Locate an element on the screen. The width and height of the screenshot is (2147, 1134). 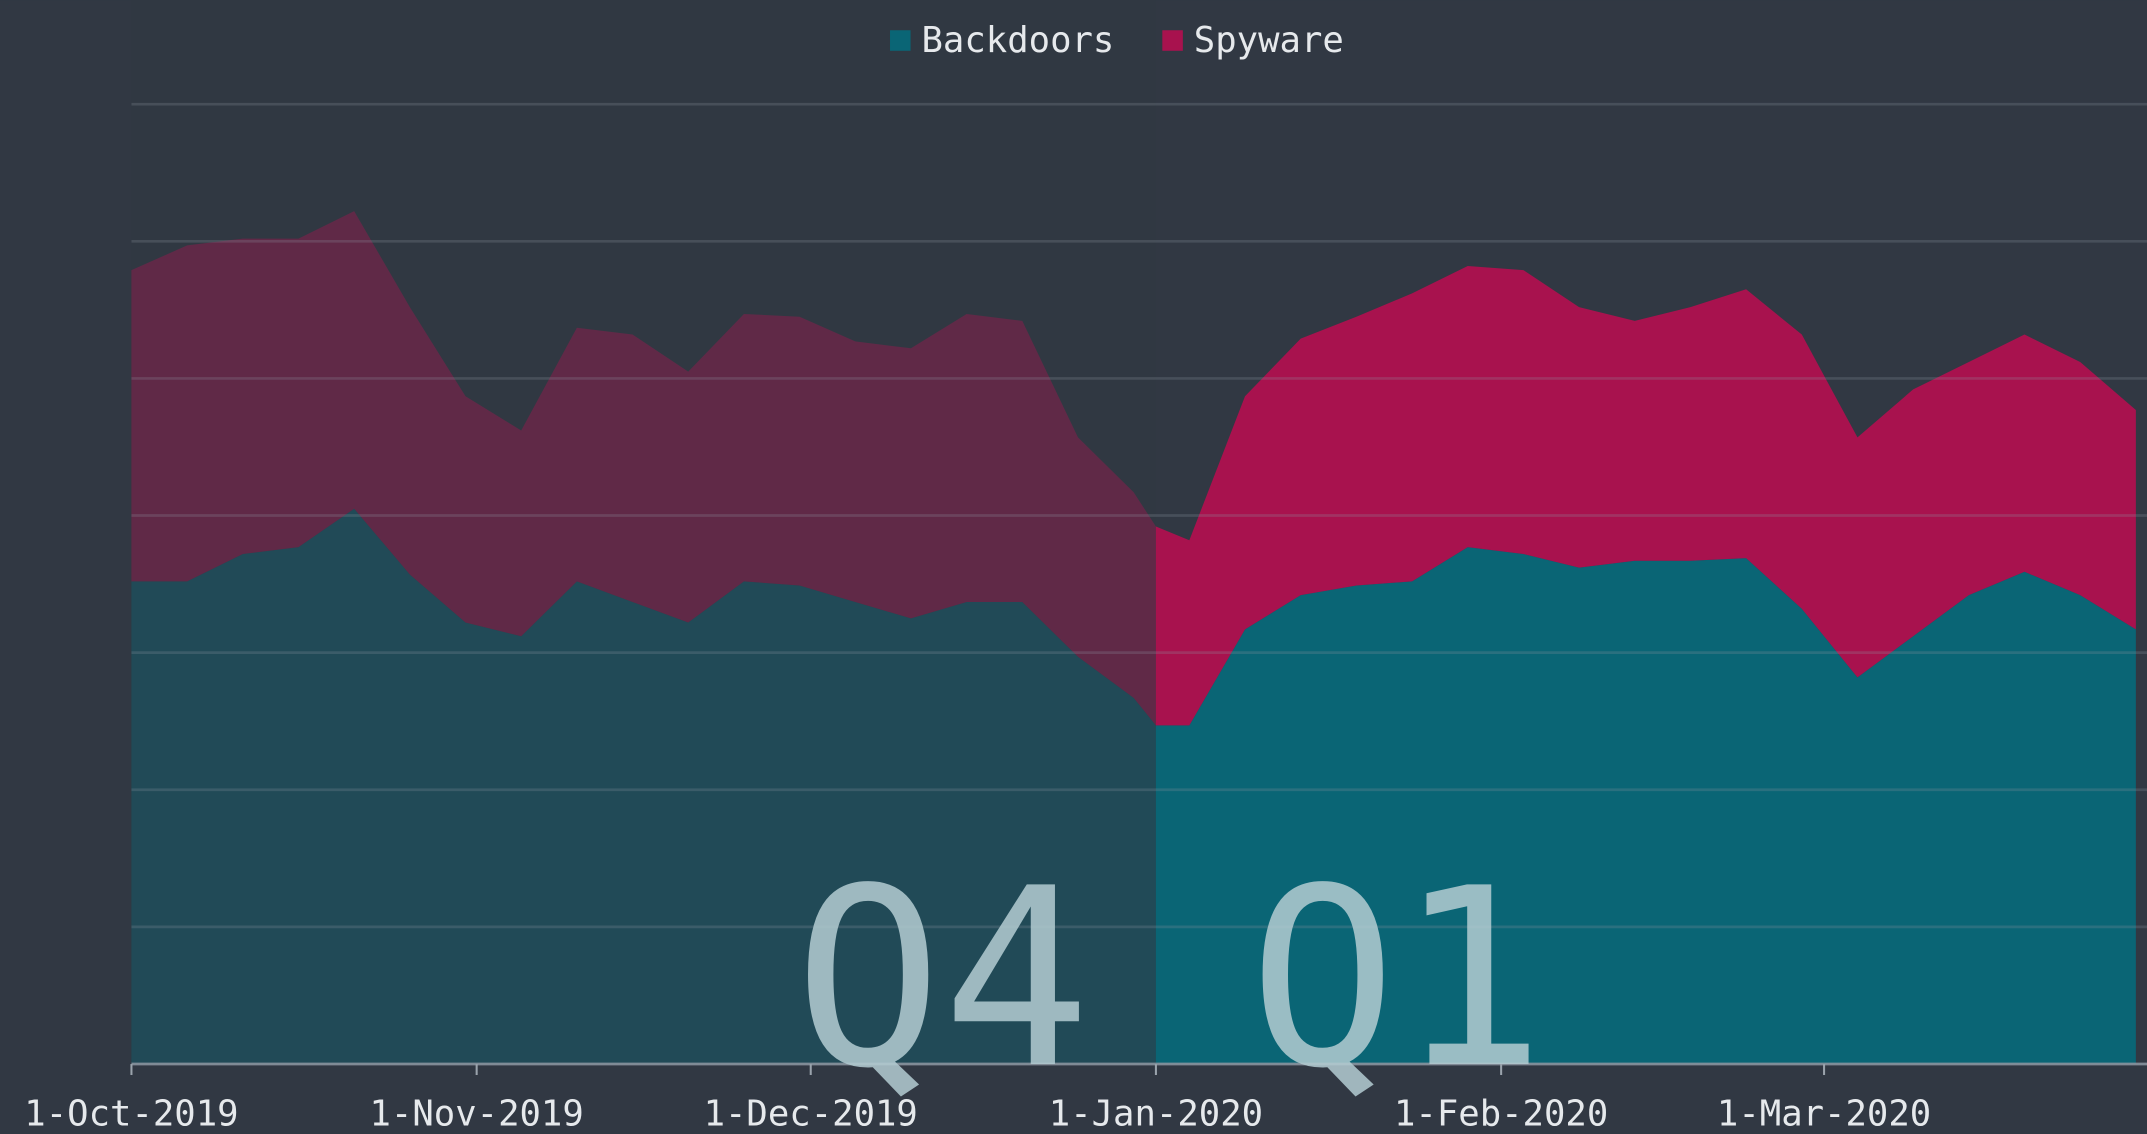
x-tick-label: 1-Feb-2020 is located at coordinates (1501, 1114).